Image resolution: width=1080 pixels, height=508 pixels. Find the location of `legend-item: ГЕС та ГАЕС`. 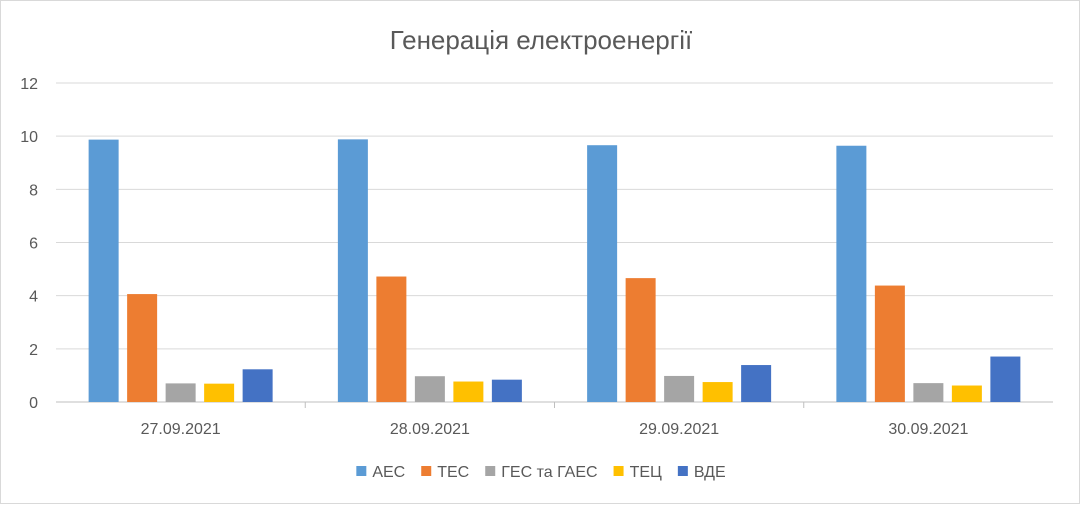

legend-item: ГЕС та ГАЕС is located at coordinates (541, 472).